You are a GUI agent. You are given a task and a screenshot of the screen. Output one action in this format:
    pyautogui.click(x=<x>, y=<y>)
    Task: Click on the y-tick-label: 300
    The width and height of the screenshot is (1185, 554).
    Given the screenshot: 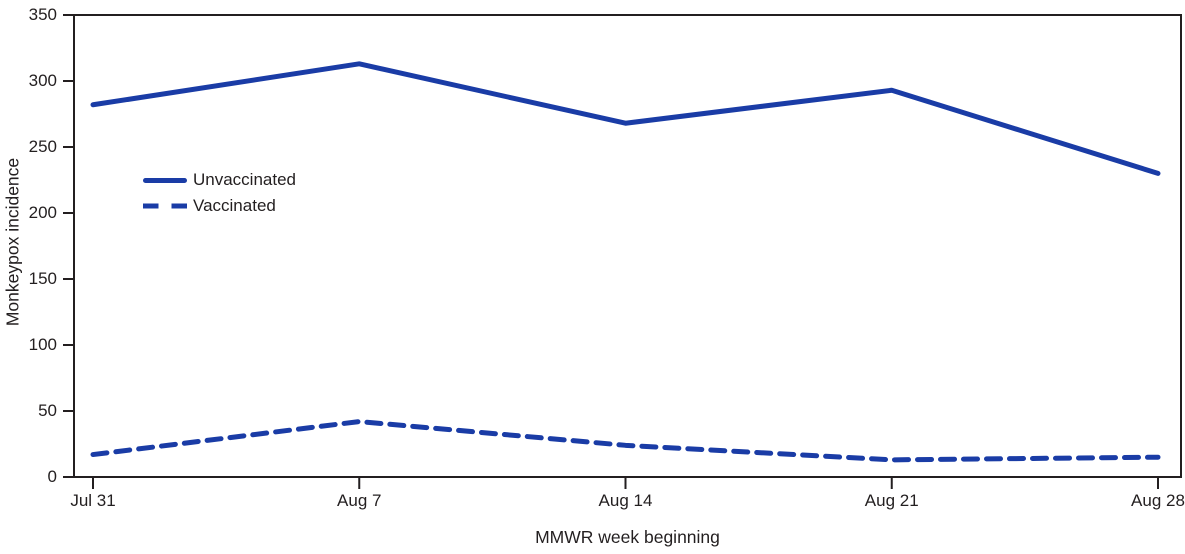 What is the action you would take?
    pyautogui.click(x=42, y=80)
    